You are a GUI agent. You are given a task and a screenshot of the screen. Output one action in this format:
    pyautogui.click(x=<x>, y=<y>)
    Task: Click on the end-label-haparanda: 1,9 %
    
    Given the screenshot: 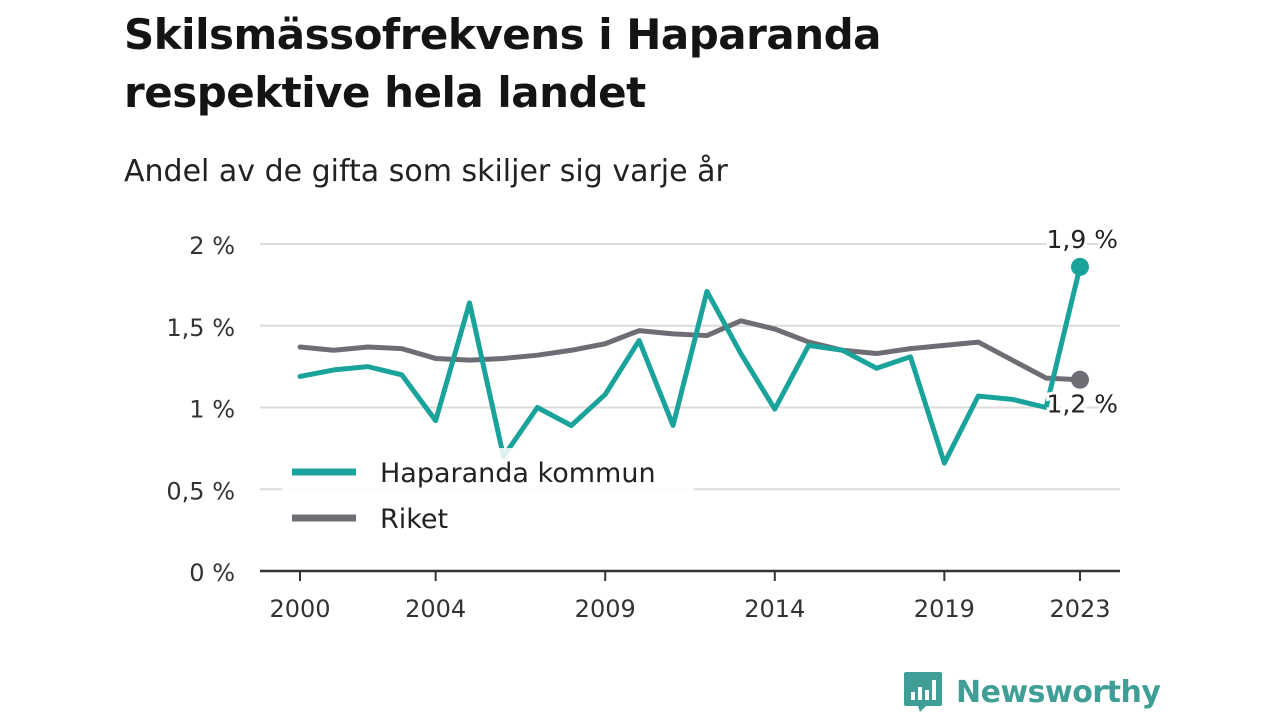 What is the action you would take?
    pyautogui.click(x=1082, y=239)
    